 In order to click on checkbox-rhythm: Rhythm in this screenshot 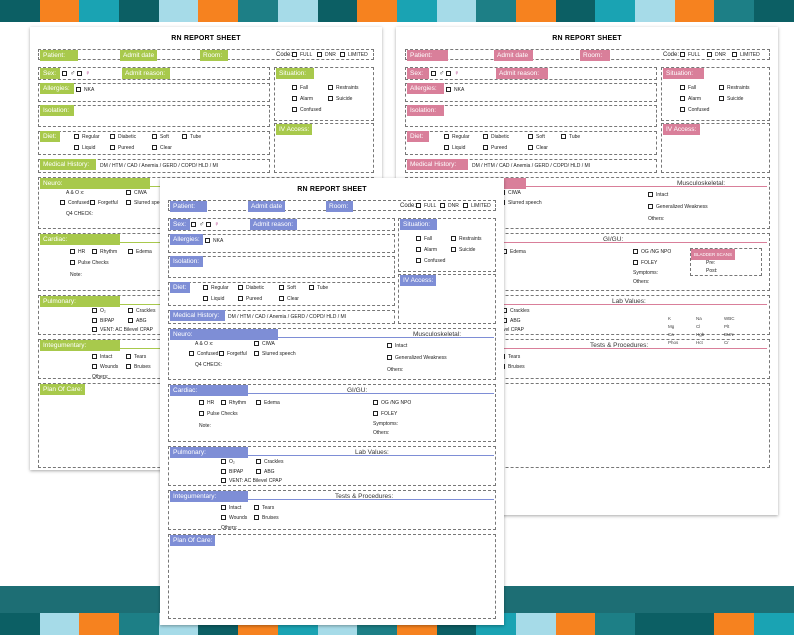, I will do `click(104, 252)`.